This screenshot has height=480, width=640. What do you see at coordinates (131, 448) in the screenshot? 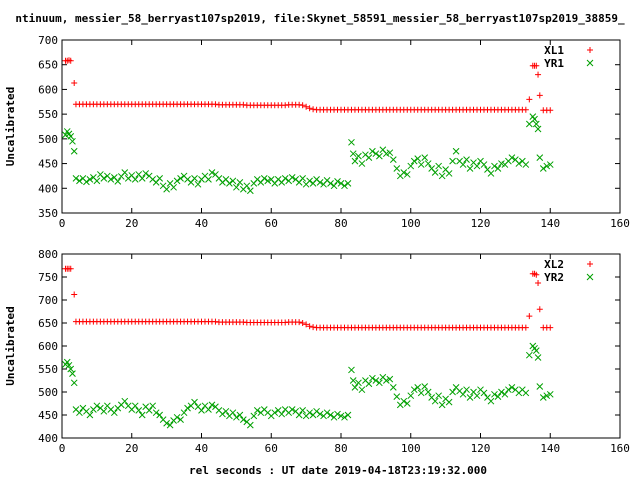
I see `x-tick-label: 20` at bounding box center [131, 448].